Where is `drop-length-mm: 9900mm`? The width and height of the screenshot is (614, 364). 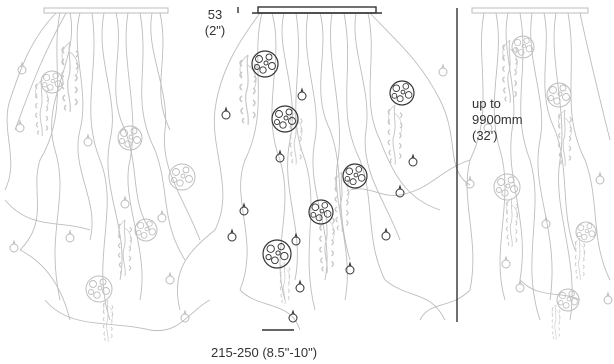 drop-length-mm: 9900mm is located at coordinates (497, 119).